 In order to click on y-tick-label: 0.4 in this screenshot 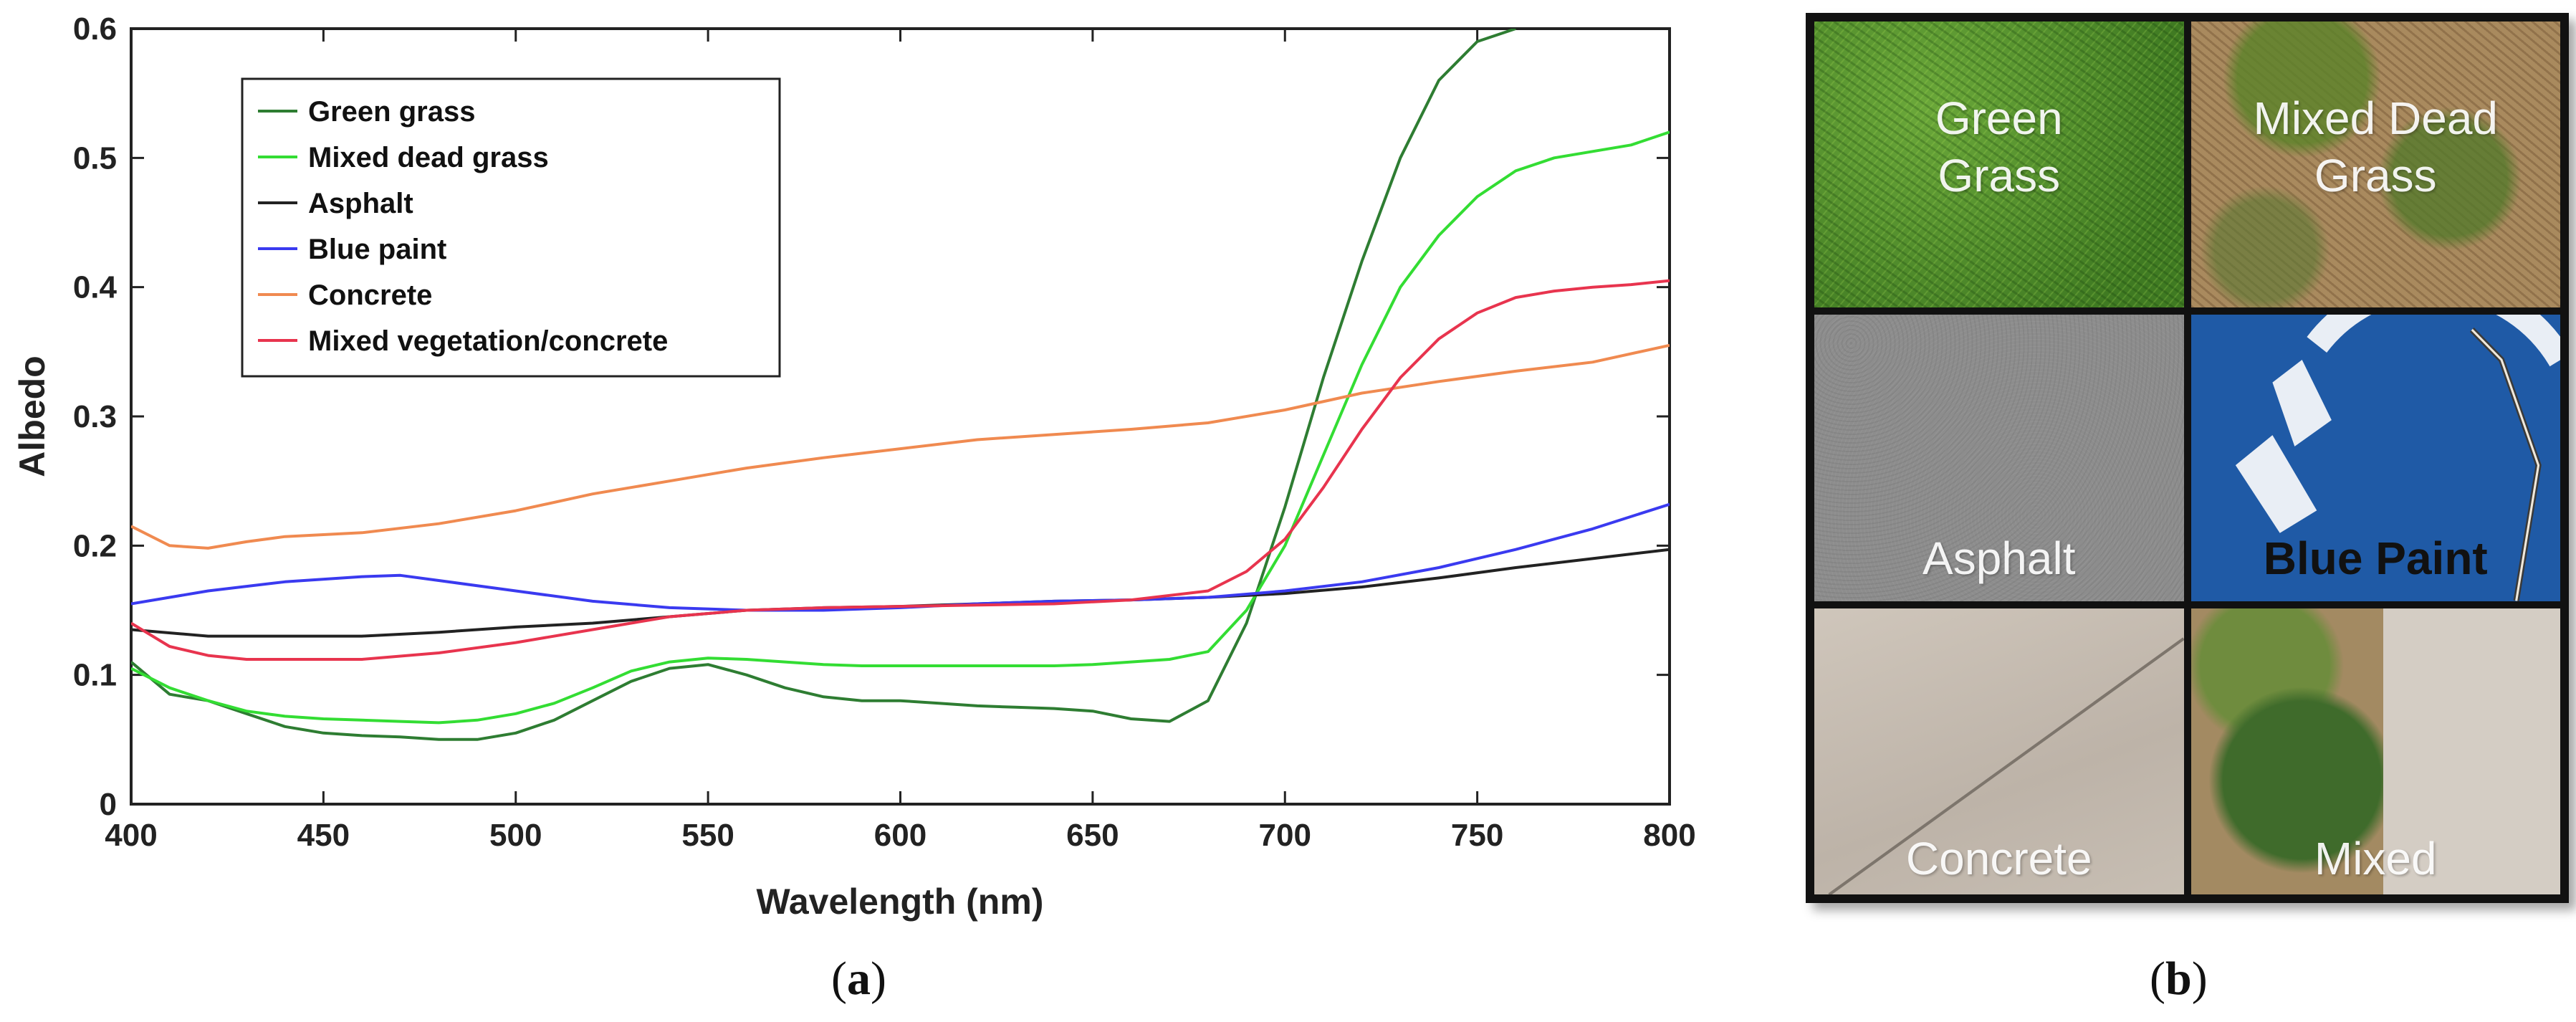, I will do `click(95, 287)`.